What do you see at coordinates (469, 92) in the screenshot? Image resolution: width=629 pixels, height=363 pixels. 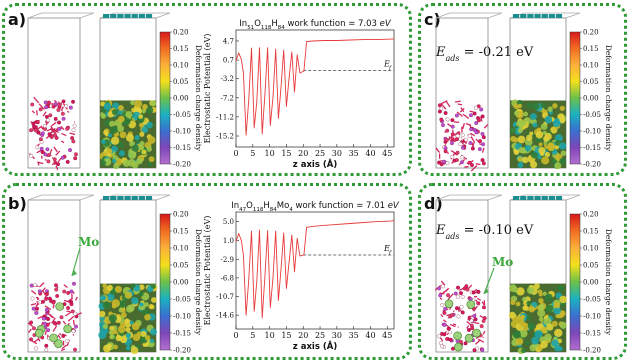 I see `crystal-structure` at bounding box center [469, 92].